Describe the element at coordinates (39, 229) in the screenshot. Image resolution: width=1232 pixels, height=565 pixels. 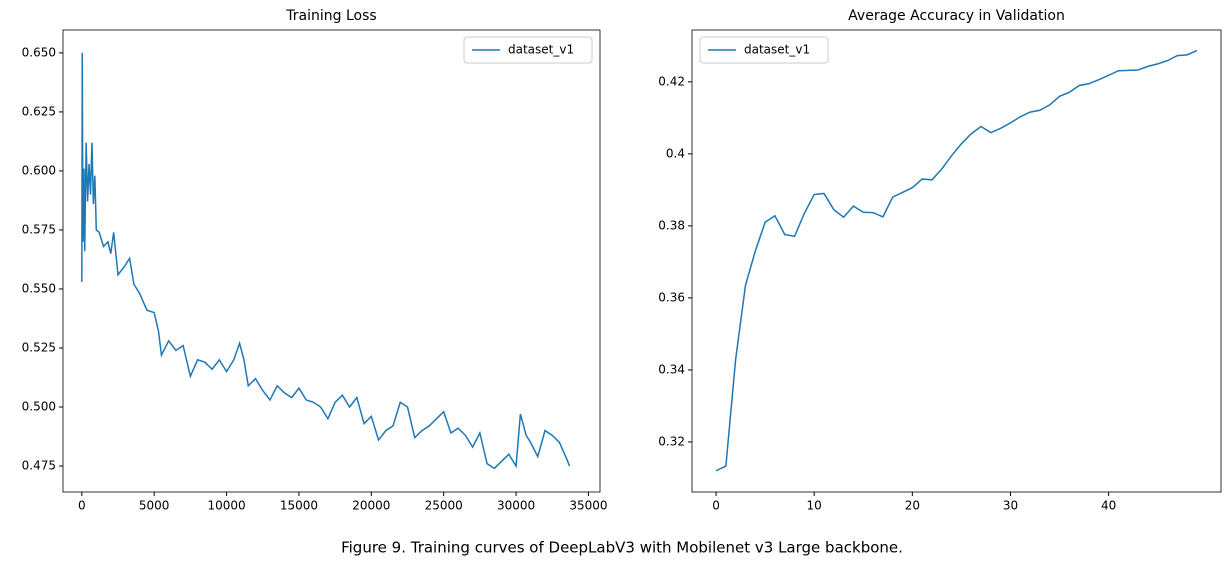
I see `y-tick-label: 0.575` at that location.